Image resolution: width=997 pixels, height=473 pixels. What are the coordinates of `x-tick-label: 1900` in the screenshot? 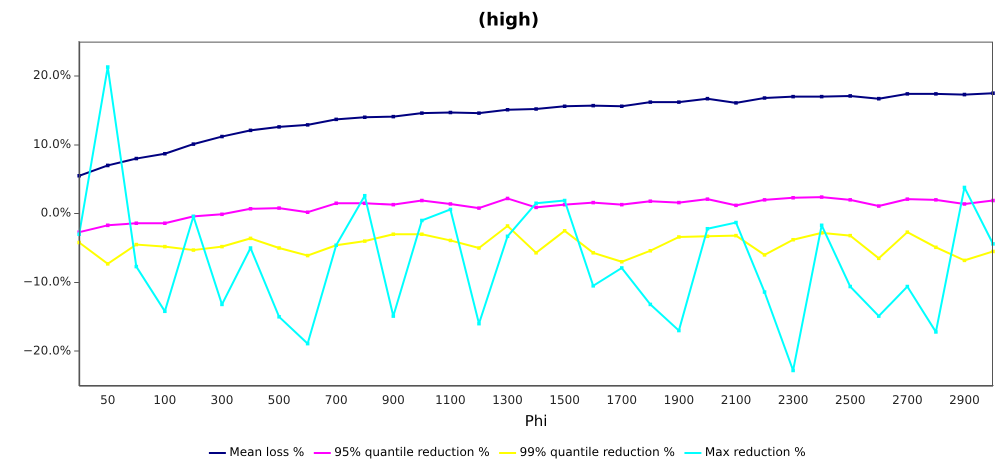 It's located at (679, 399).